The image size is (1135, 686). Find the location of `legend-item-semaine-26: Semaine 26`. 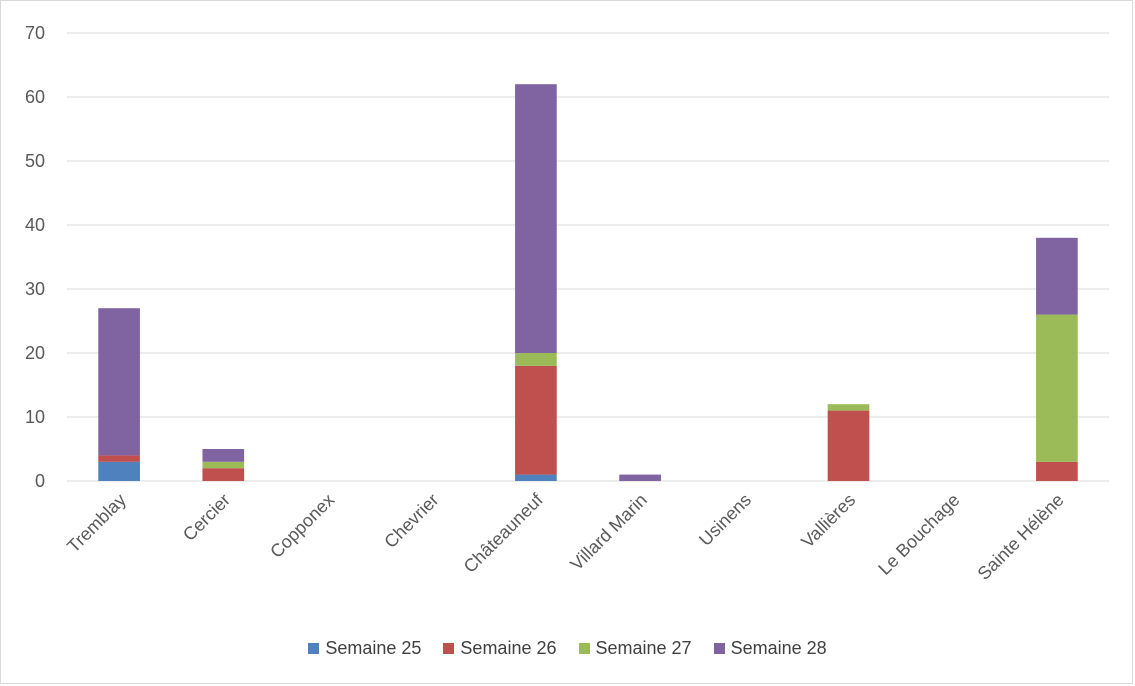

legend-item-semaine-26: Semaine 26 is located at coordinates (500, 648).